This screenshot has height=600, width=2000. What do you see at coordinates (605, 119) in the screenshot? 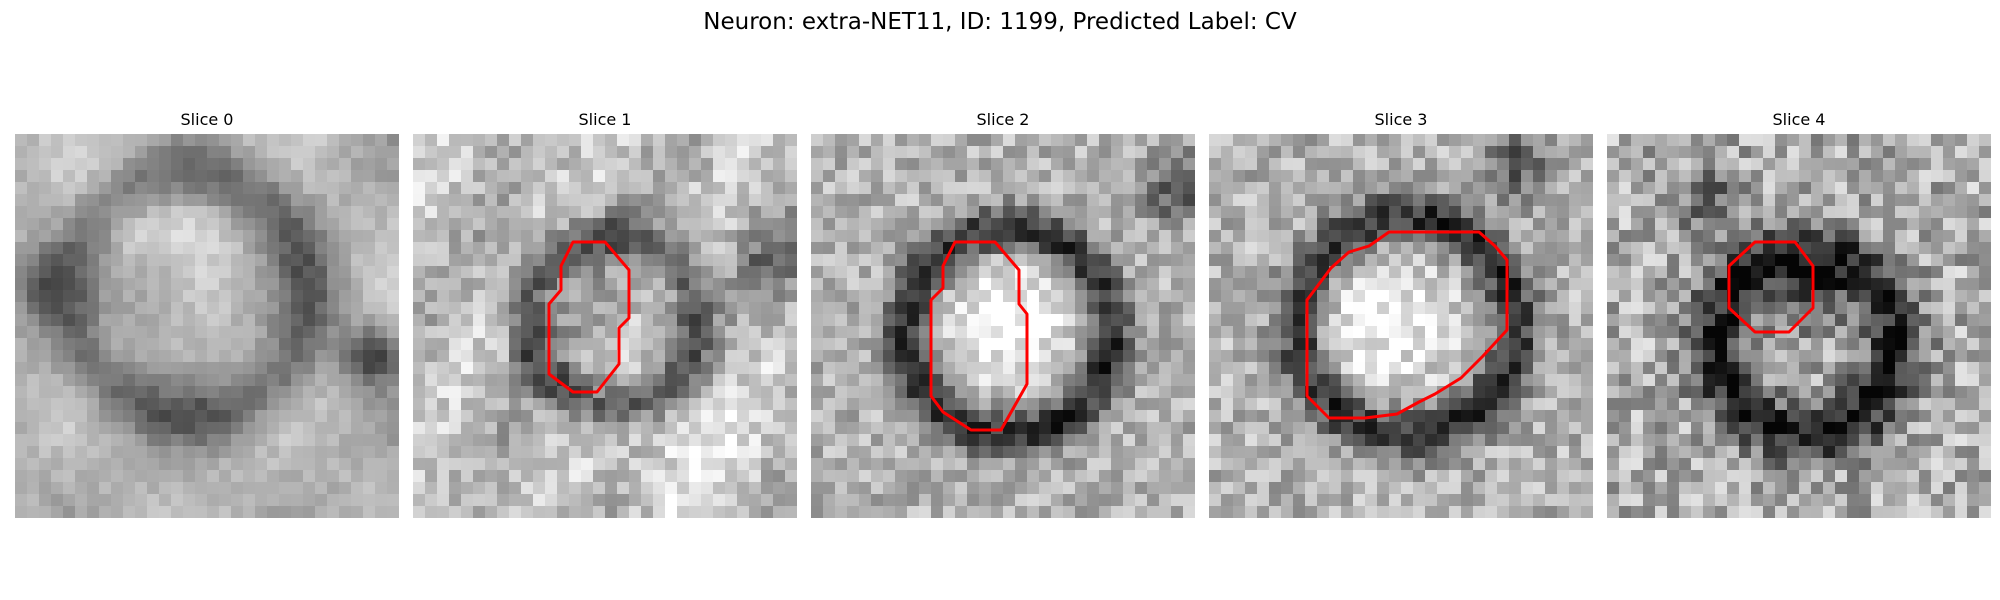
I see `slice-title: Slice 1` at bounding box center [605, 119].